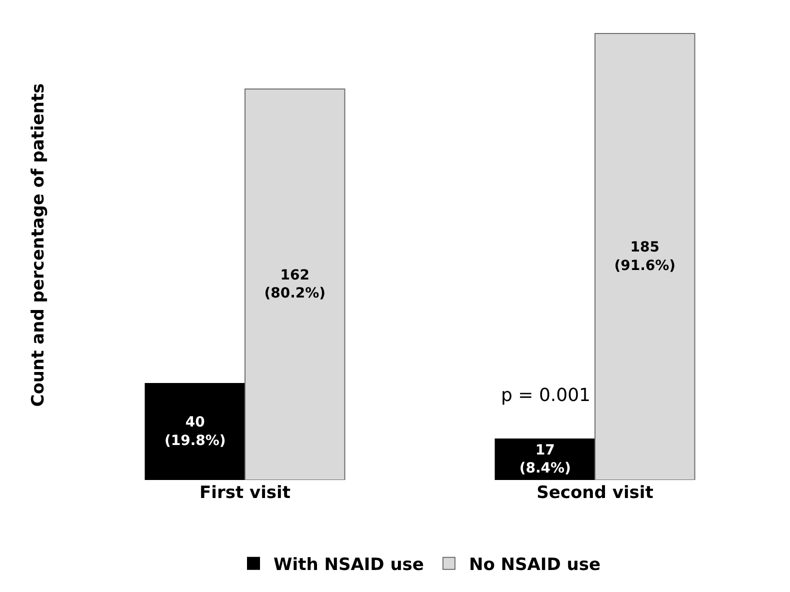  I want to click on y-axis-title: Count and percentage of patients, so click(38, 245).